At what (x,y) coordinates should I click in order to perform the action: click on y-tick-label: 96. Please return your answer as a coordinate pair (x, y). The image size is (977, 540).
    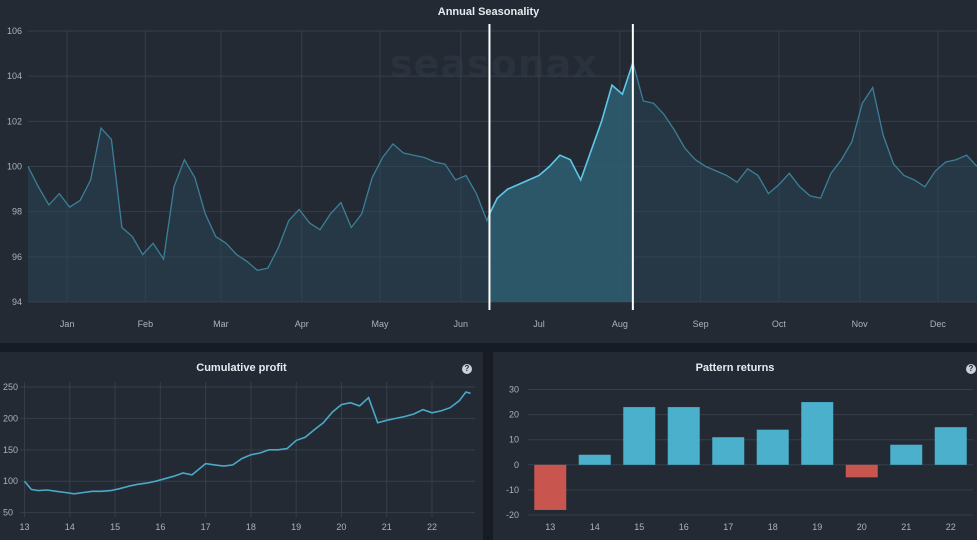
    Looking at the image, I should click on (17, 257).